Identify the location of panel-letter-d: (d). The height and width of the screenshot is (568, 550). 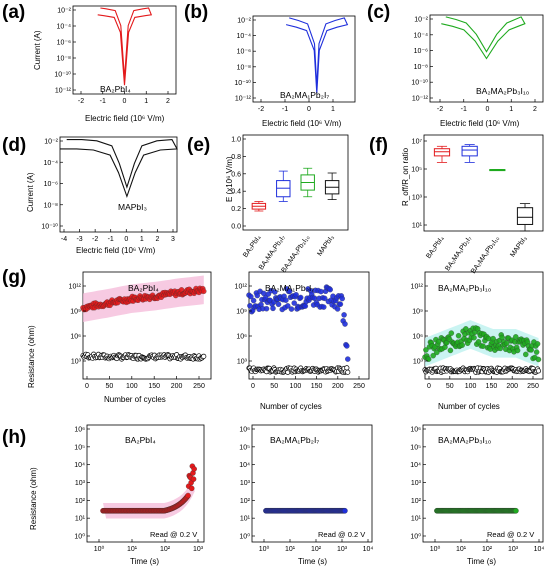
(14, 145).